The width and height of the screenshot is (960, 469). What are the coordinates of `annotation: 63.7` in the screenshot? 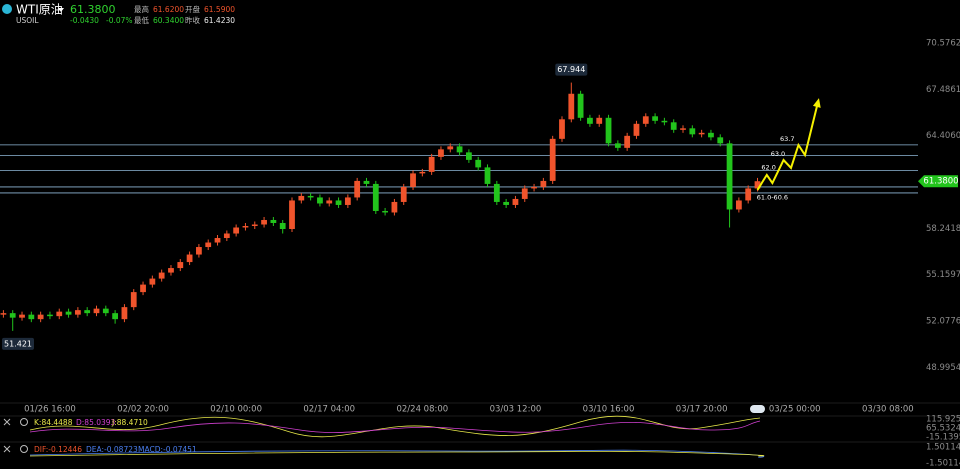 It's located at (787, 139).